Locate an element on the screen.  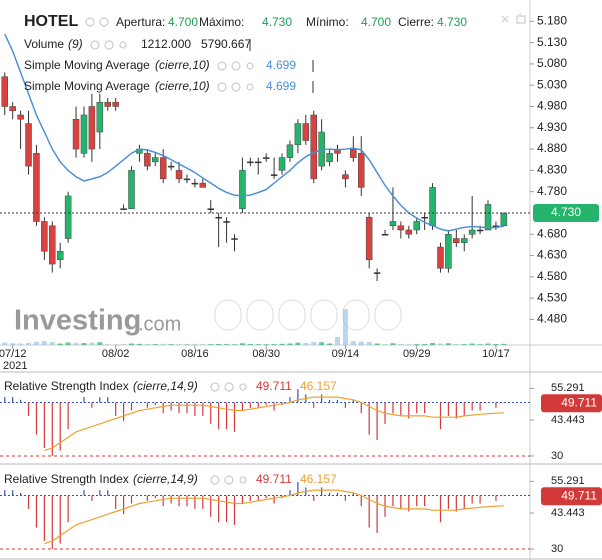
y-tick-label: 4.480 is located at coordinates (552, 319).